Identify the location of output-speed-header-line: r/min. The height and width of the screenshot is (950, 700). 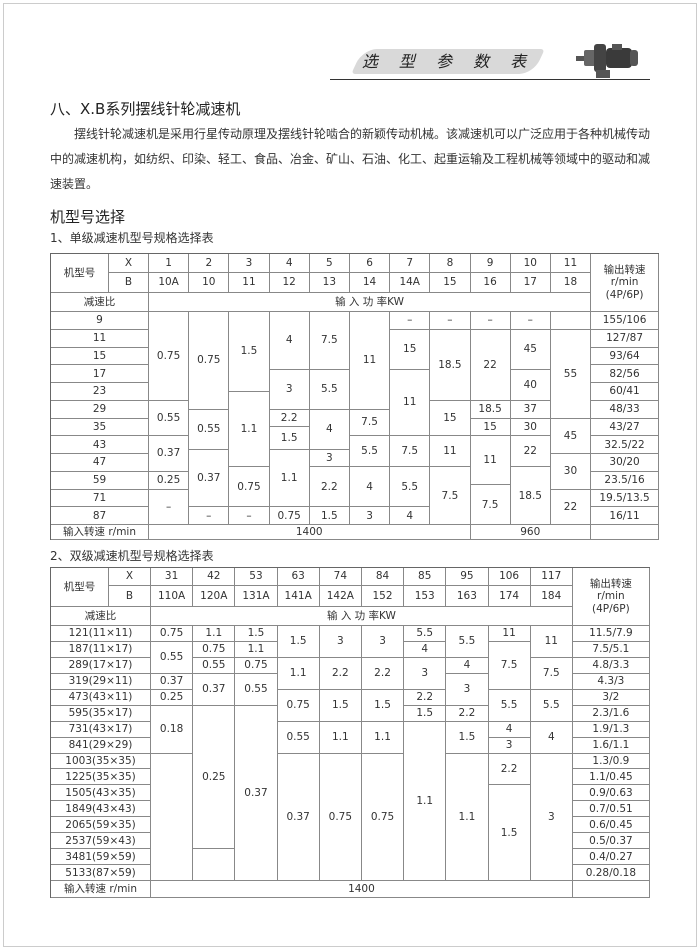
(624, 282).